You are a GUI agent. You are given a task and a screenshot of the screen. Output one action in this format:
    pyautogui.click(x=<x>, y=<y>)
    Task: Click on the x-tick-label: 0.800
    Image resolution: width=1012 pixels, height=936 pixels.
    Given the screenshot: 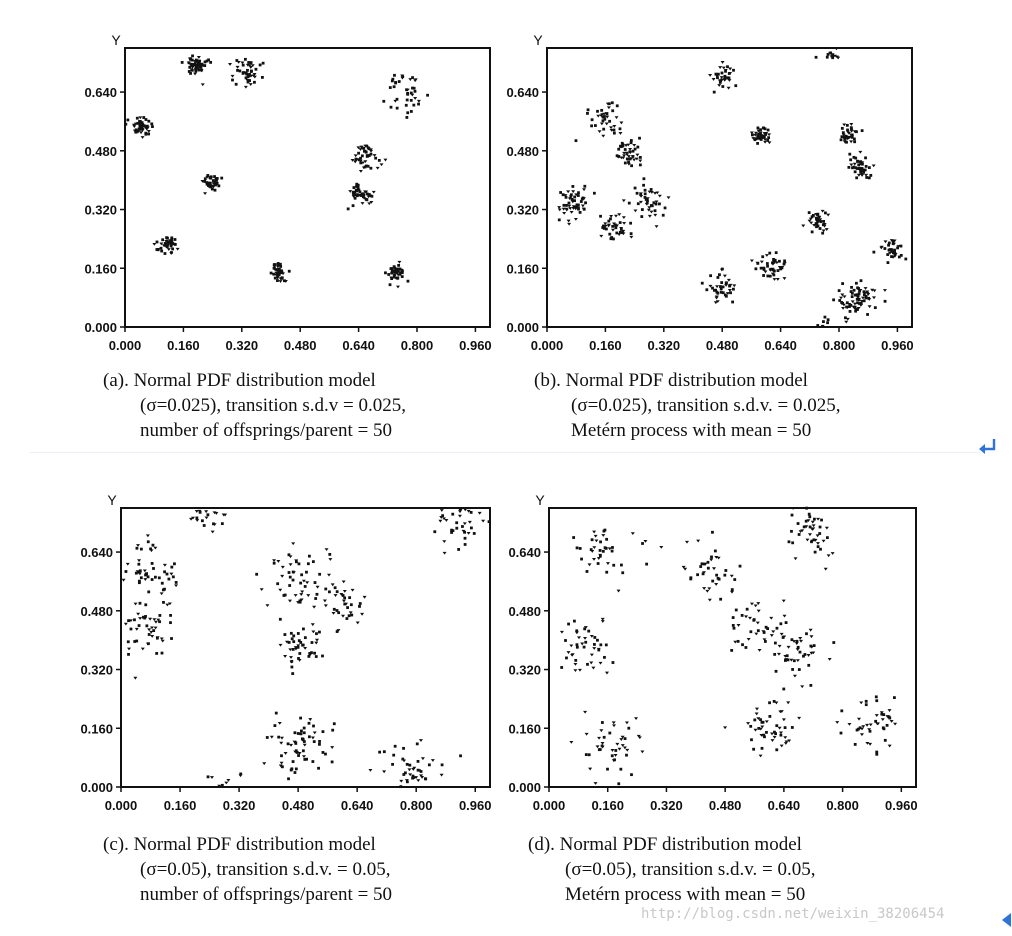 What is the action you would take?
    pyautogui.click(x=842, y=805)
    